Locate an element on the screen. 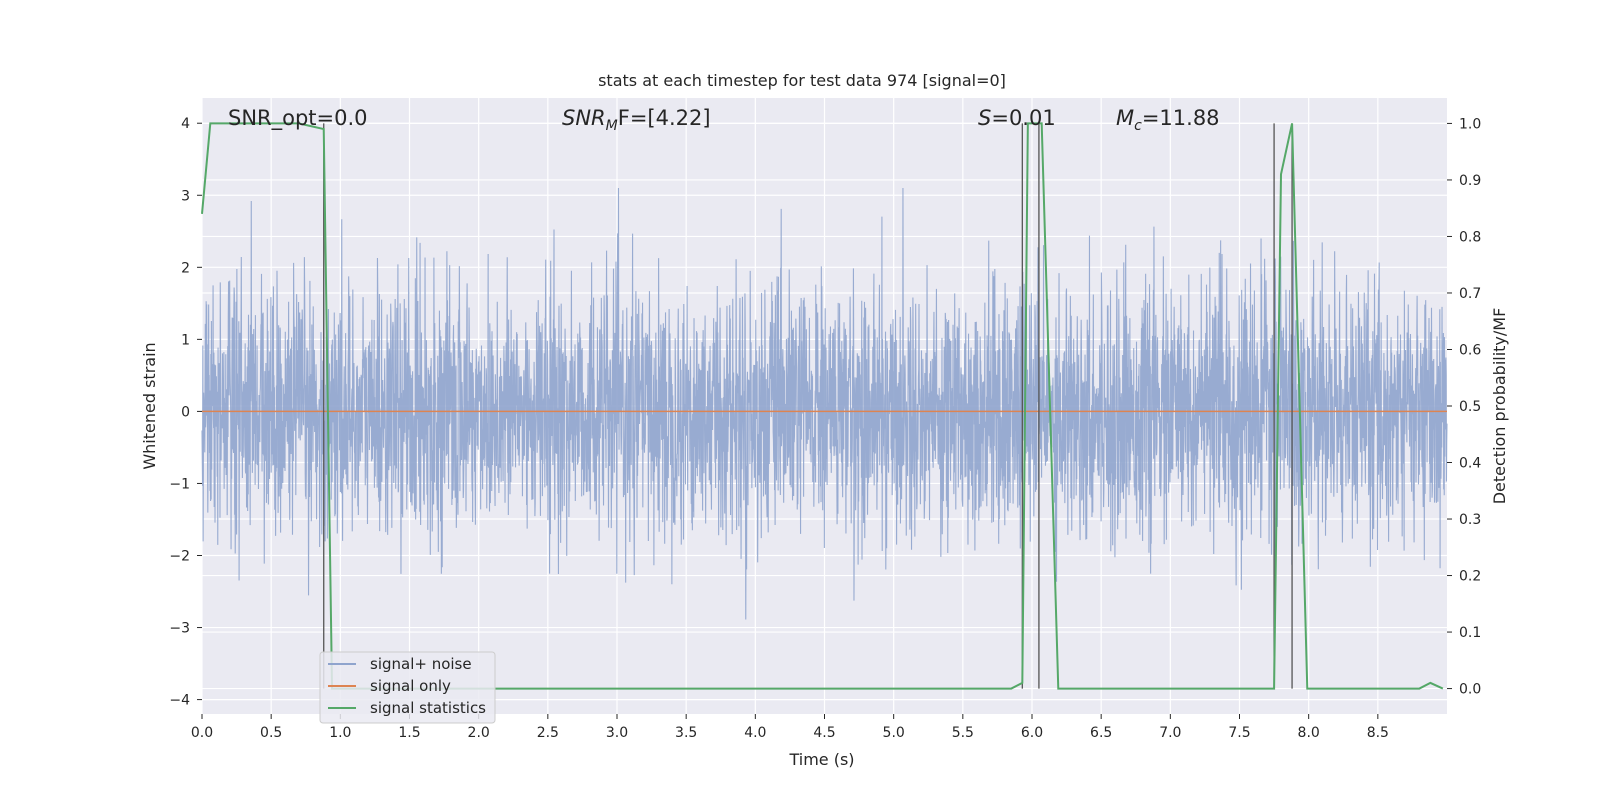 Image resolution: width=1600 pixels, height=800 pixels. annotation-snr-opt: SNR_opt=0.0 is located at coordinates (298, 118).